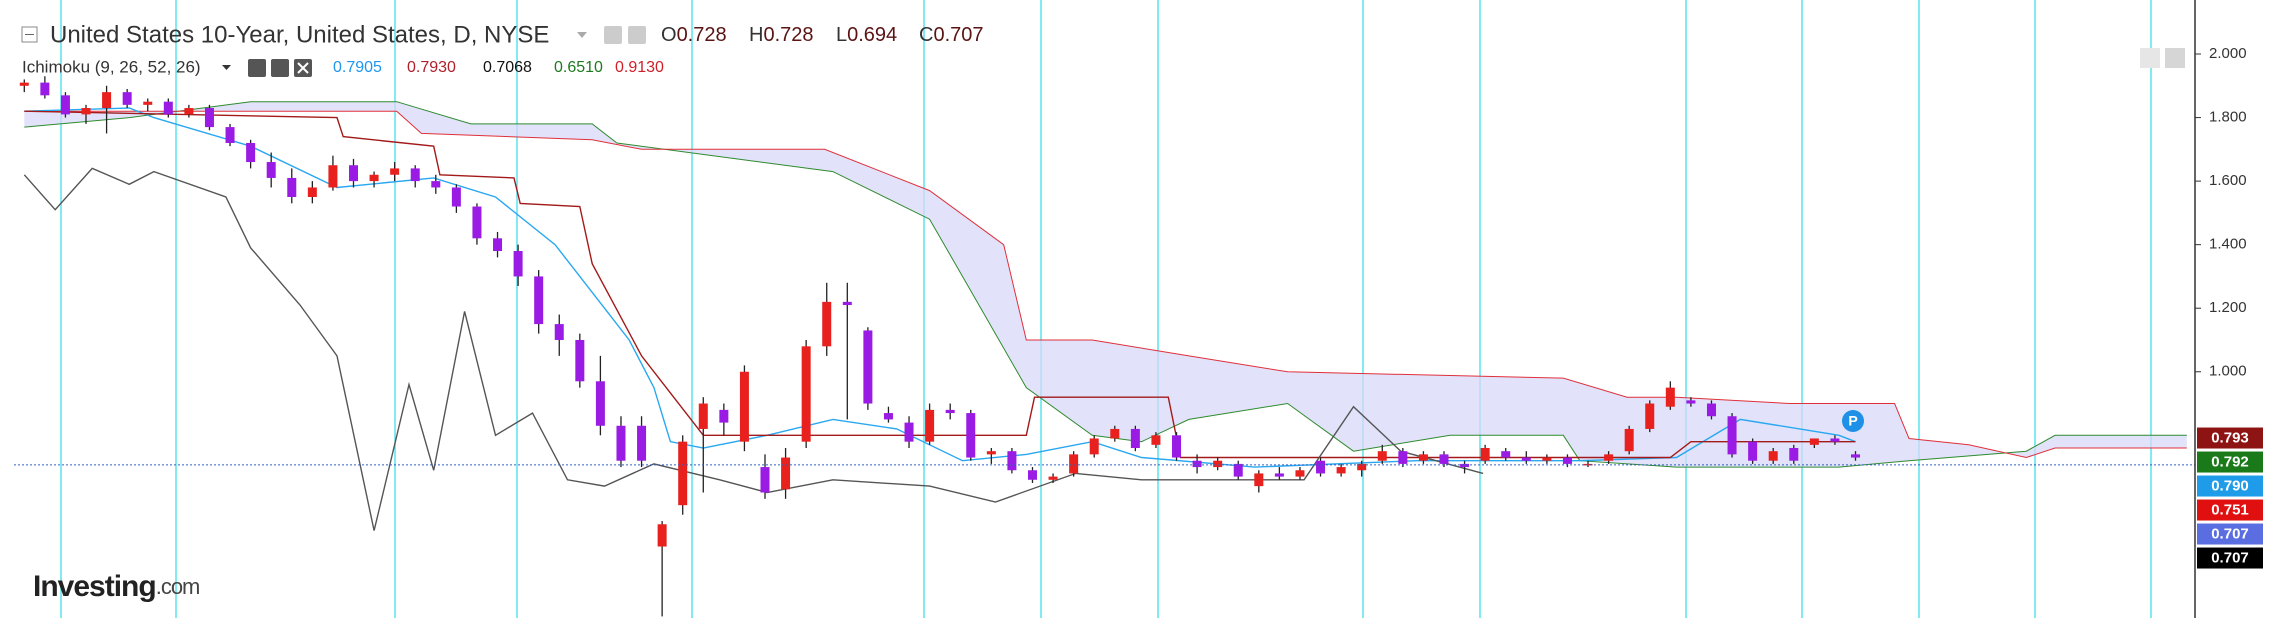 Image resolution: width=2279 pixels, height=624 pixels. Describe the element at coordinates (29, 34) in the screenshot. I see `collapse-icon` at that location.